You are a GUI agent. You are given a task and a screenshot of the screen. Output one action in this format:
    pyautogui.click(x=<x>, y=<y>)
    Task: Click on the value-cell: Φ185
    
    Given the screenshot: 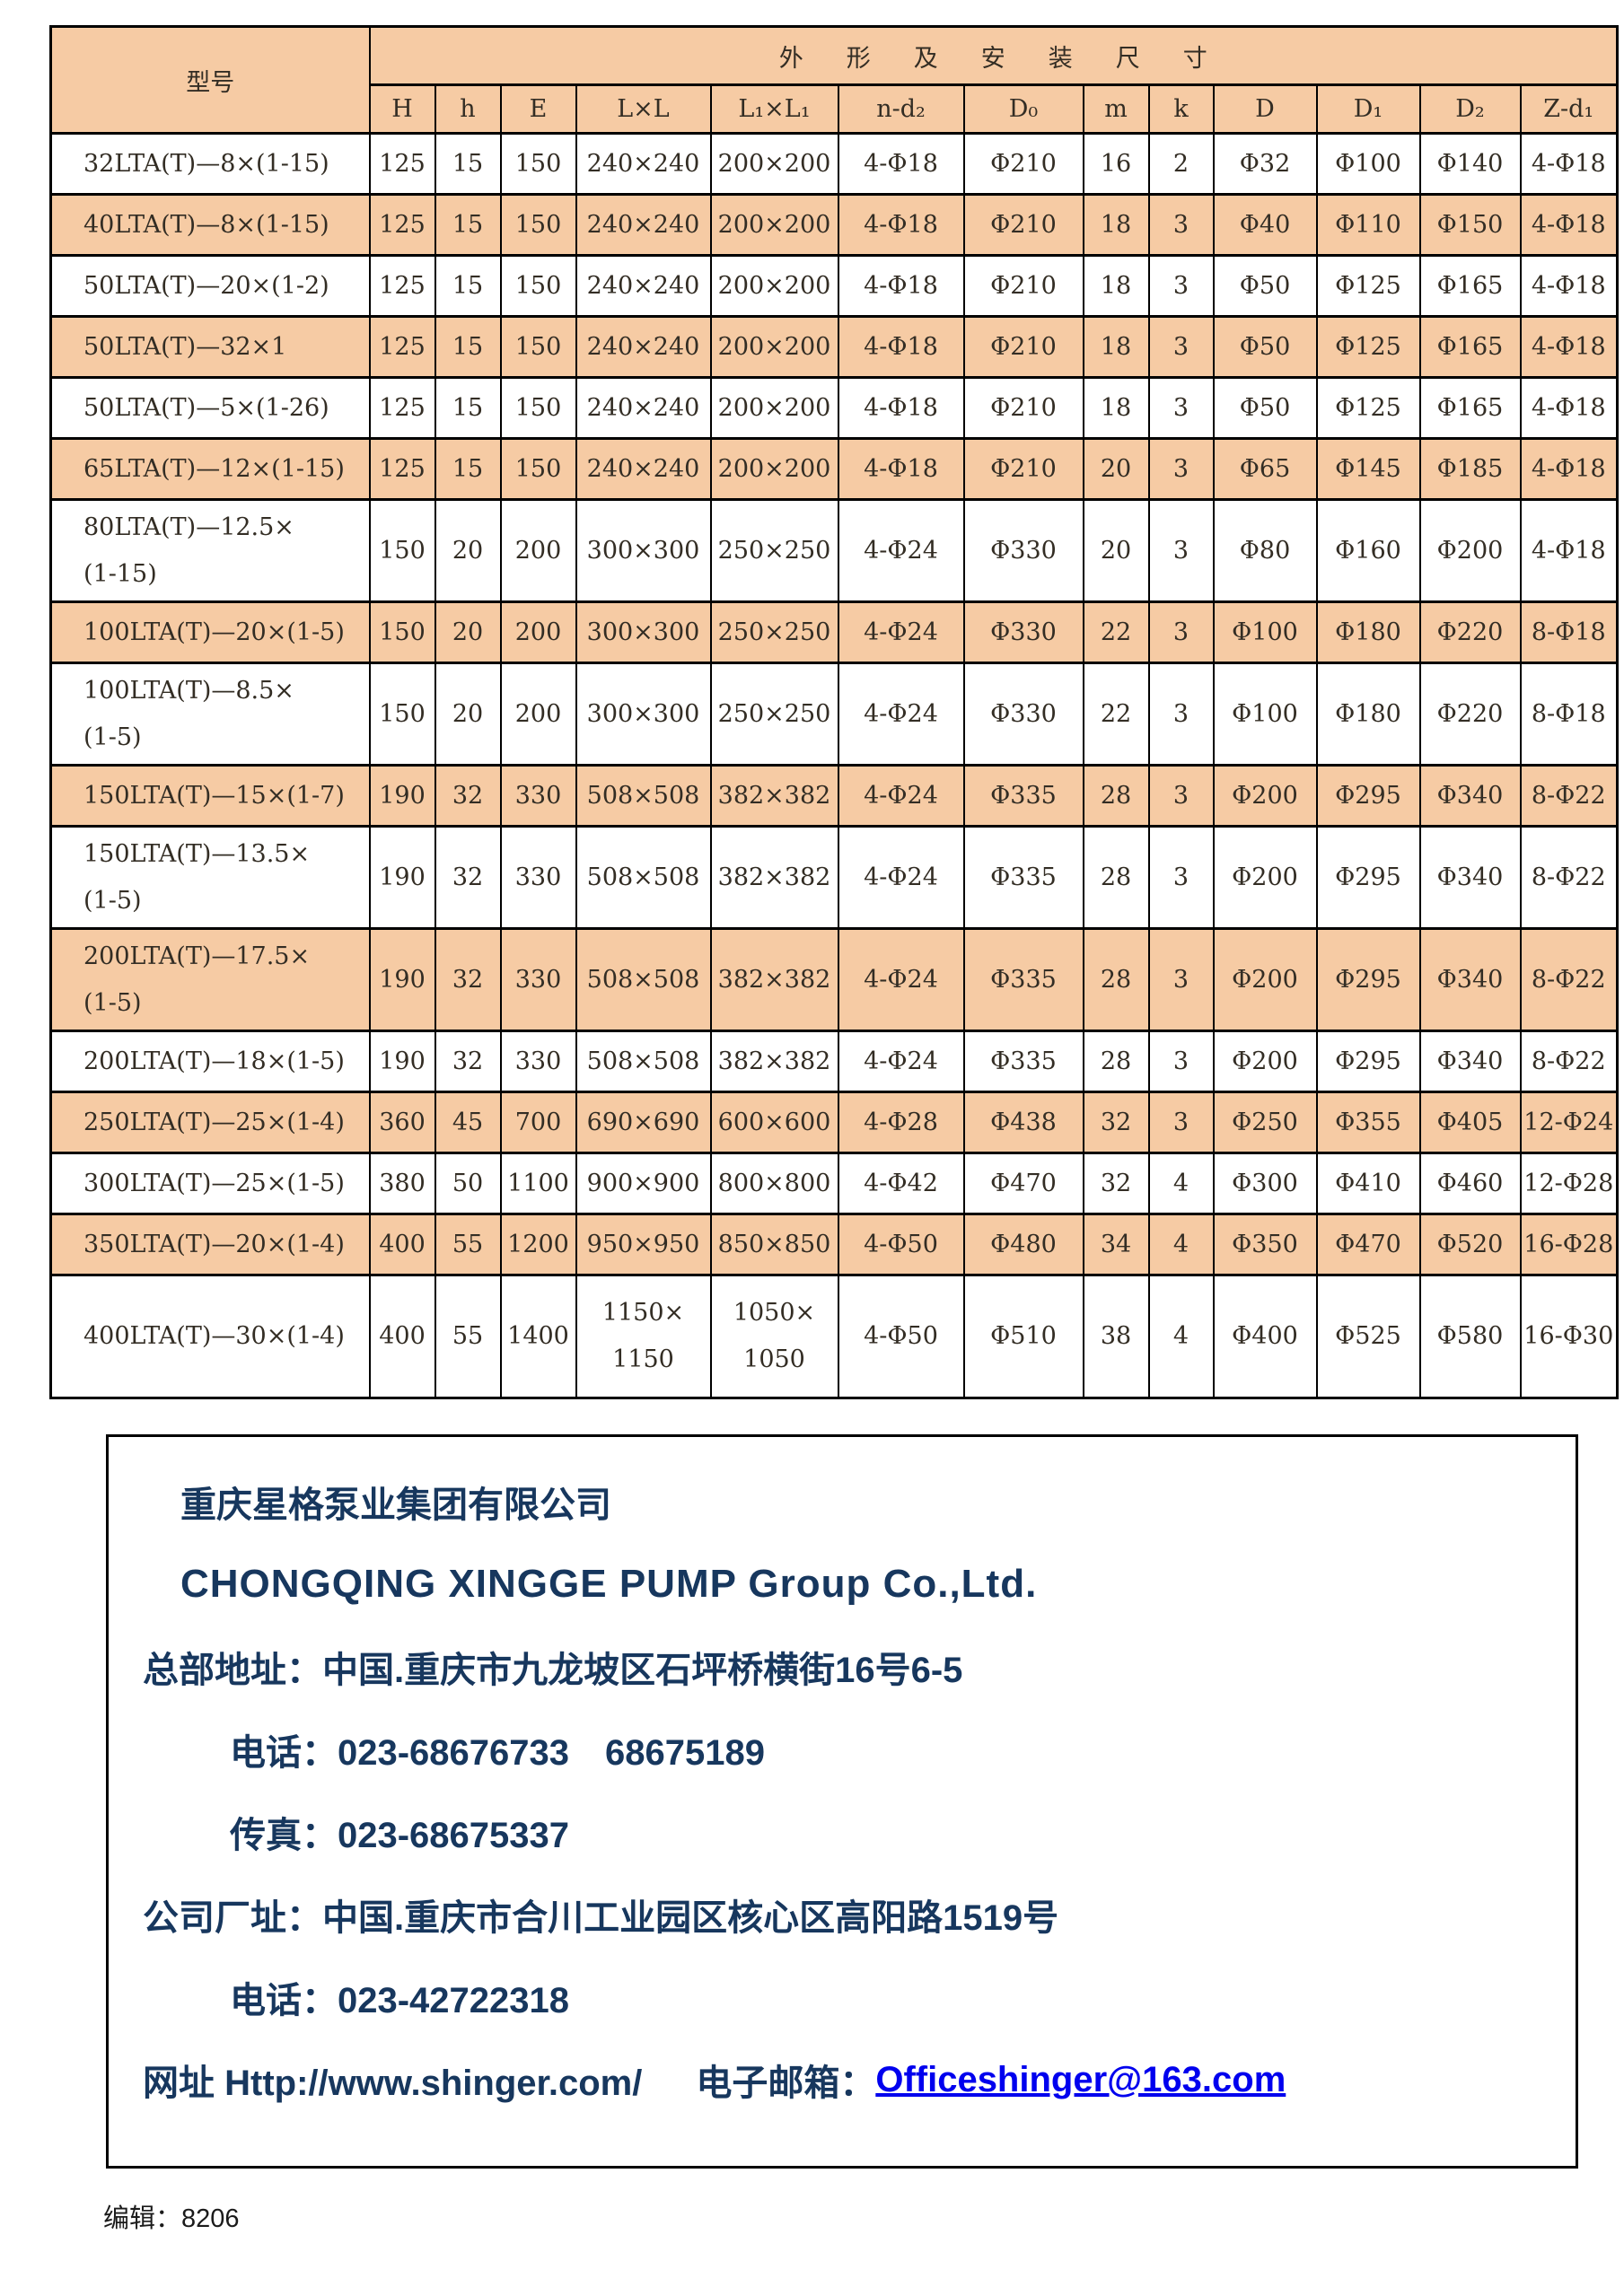 What is the action you would take?
    pyautogui.click(x=1470, y=469)
    